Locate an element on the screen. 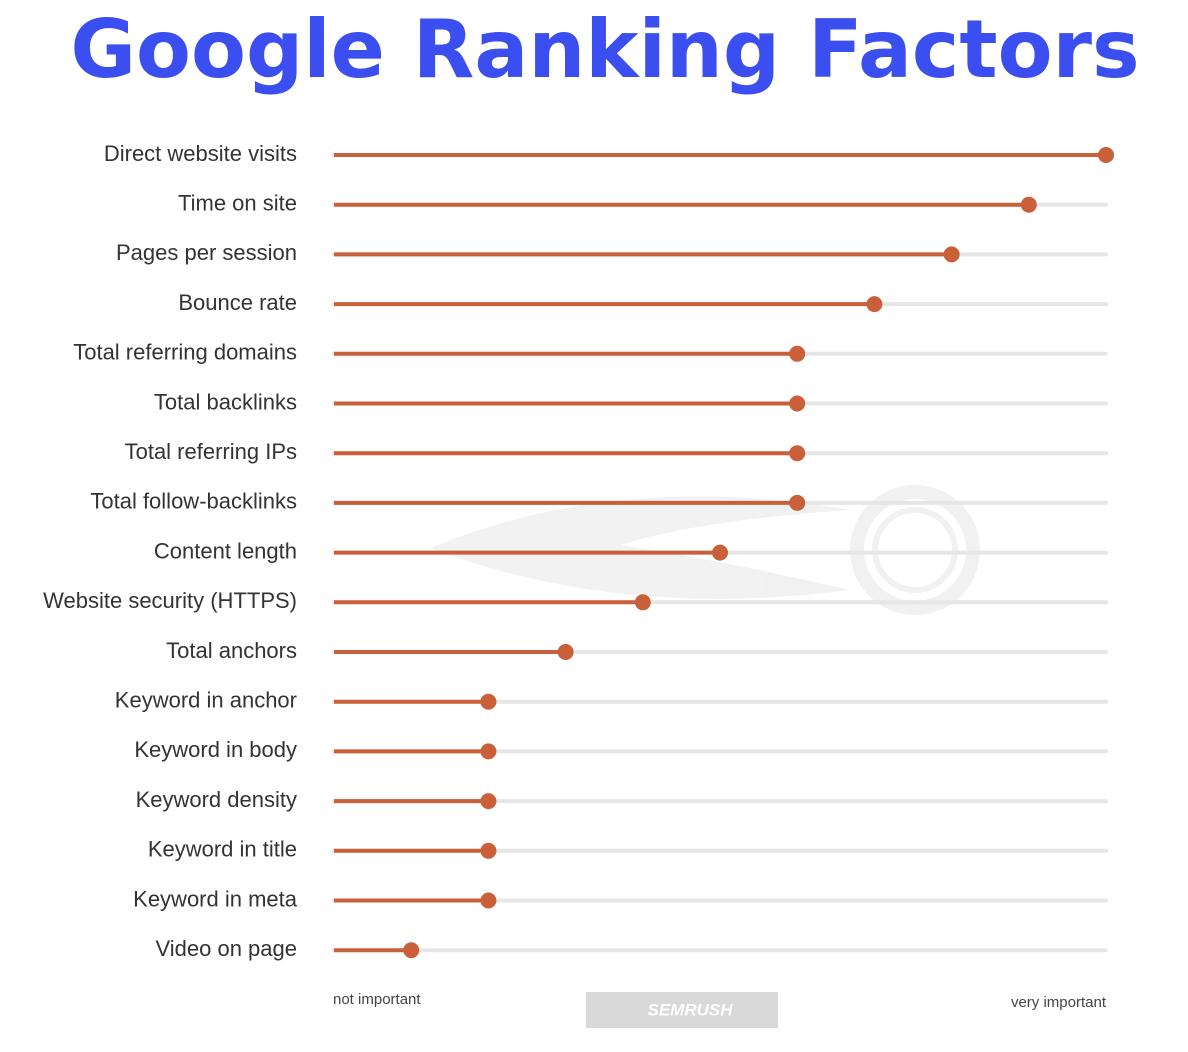 The image size is (1188, 1052). background-logo is located at coordinates (705, 550).